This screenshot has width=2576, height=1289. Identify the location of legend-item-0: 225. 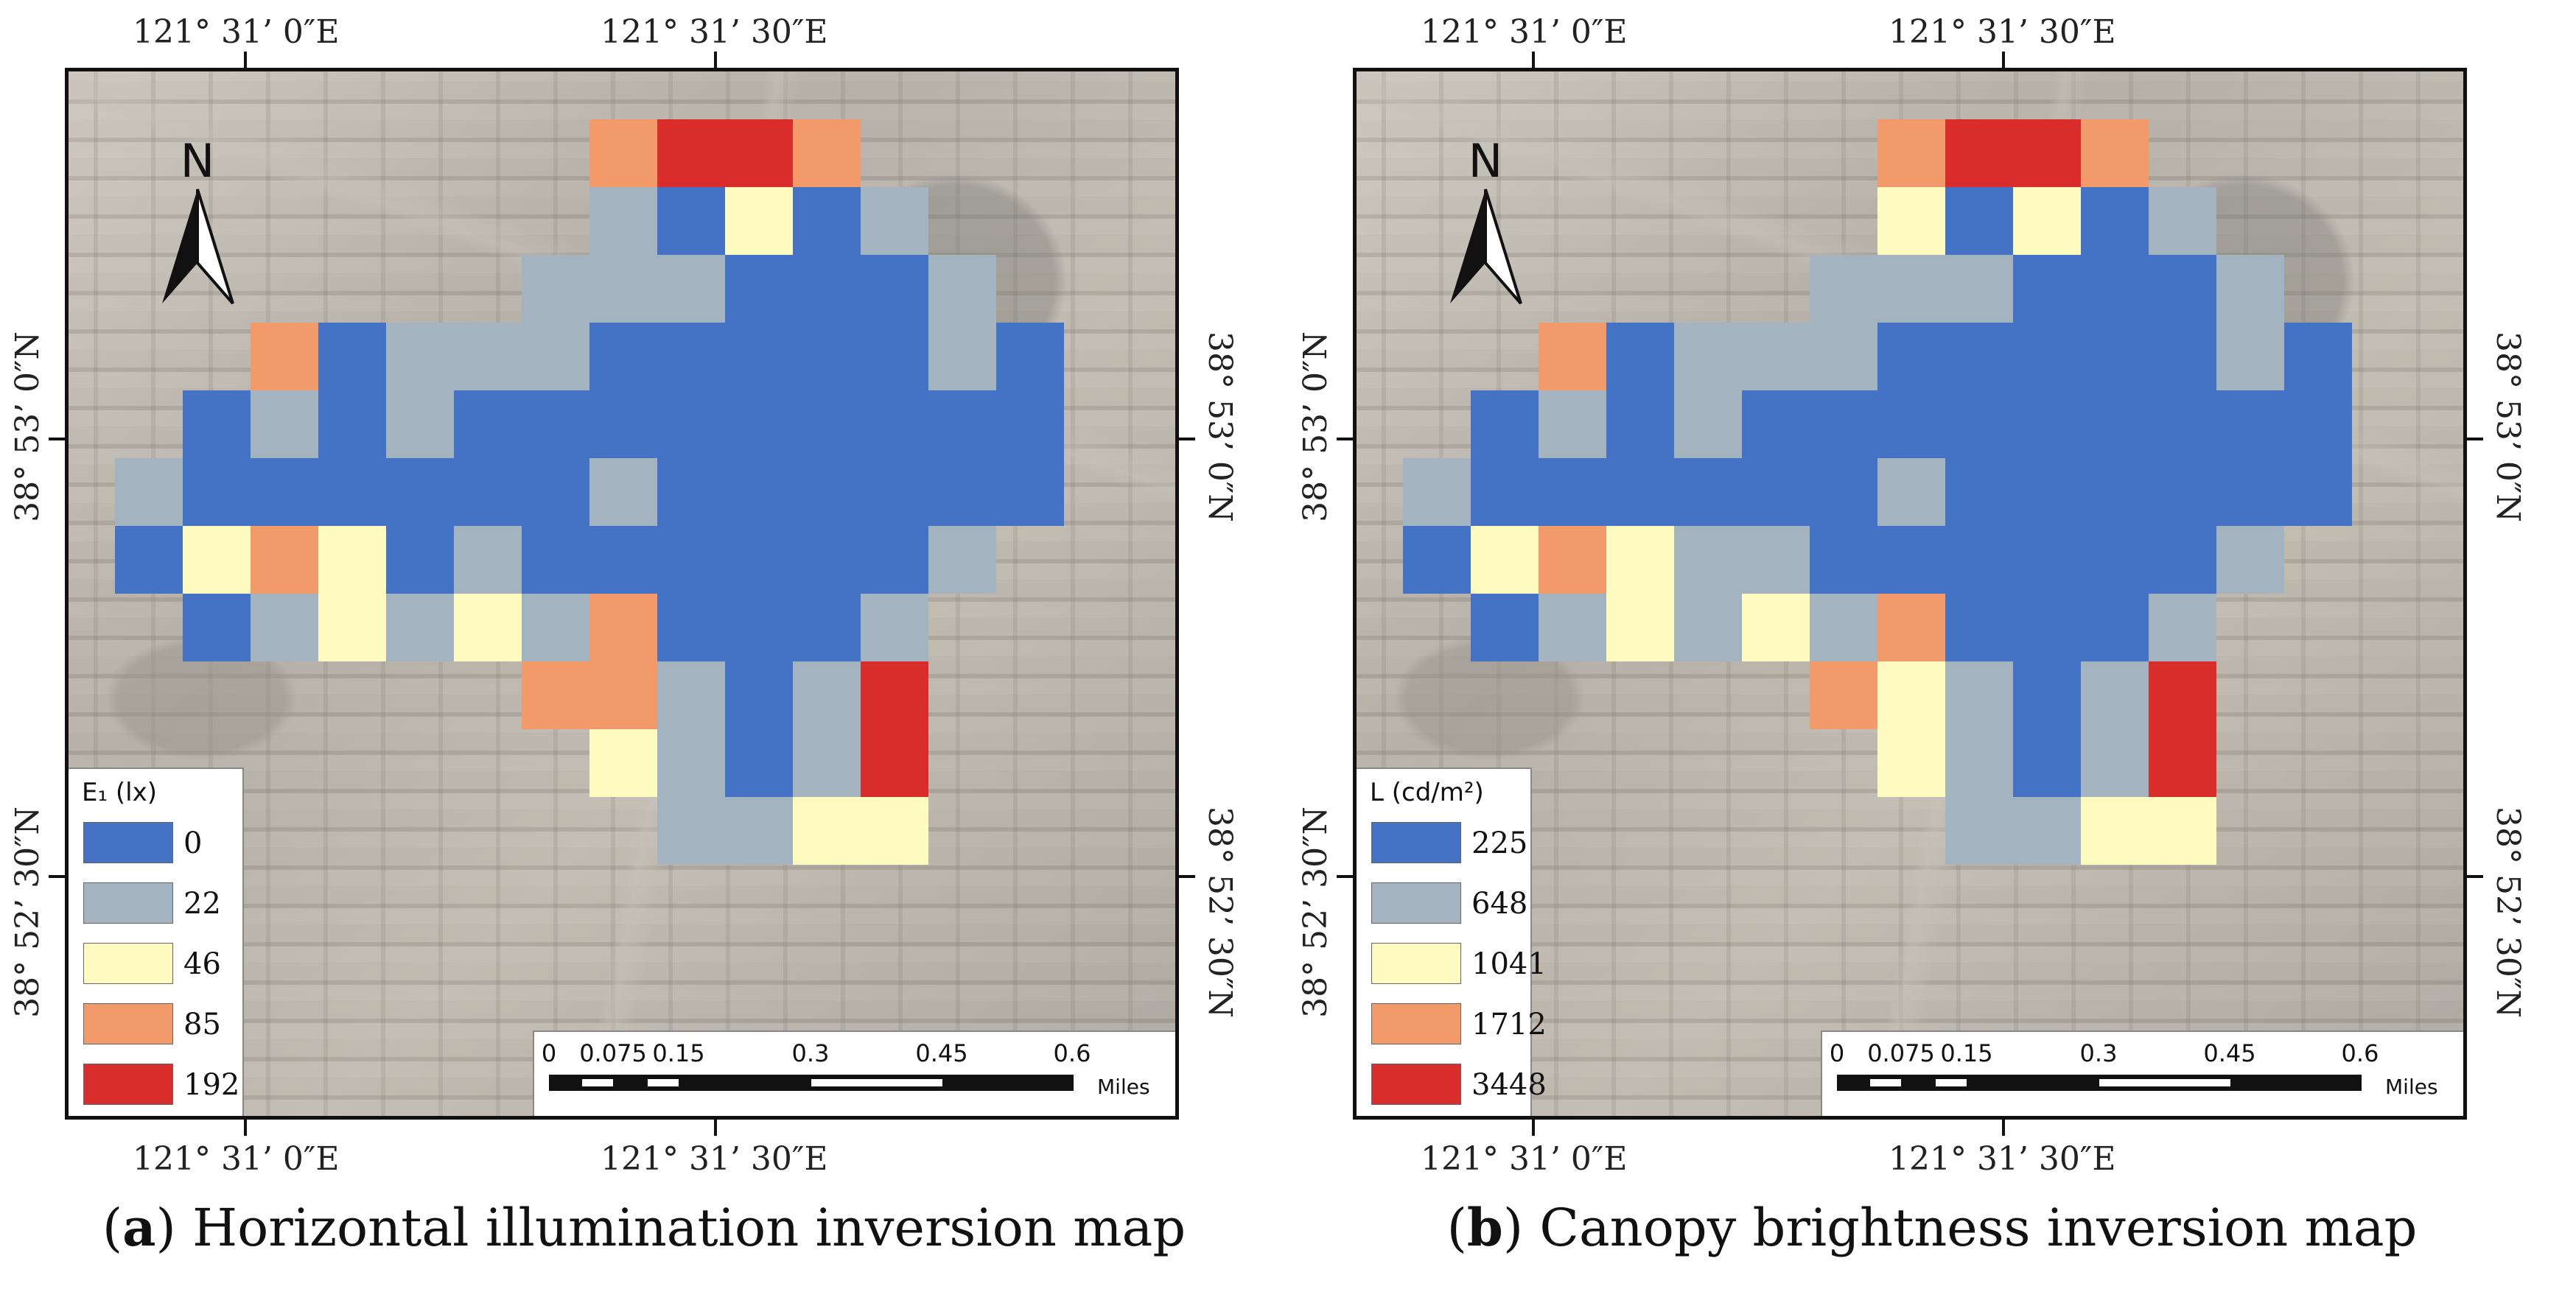
(1449, 842).